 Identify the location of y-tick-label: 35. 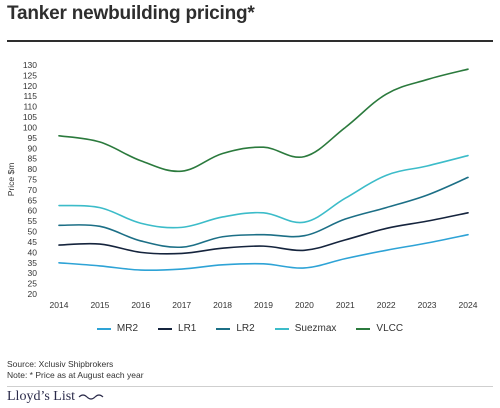
(33, 263).